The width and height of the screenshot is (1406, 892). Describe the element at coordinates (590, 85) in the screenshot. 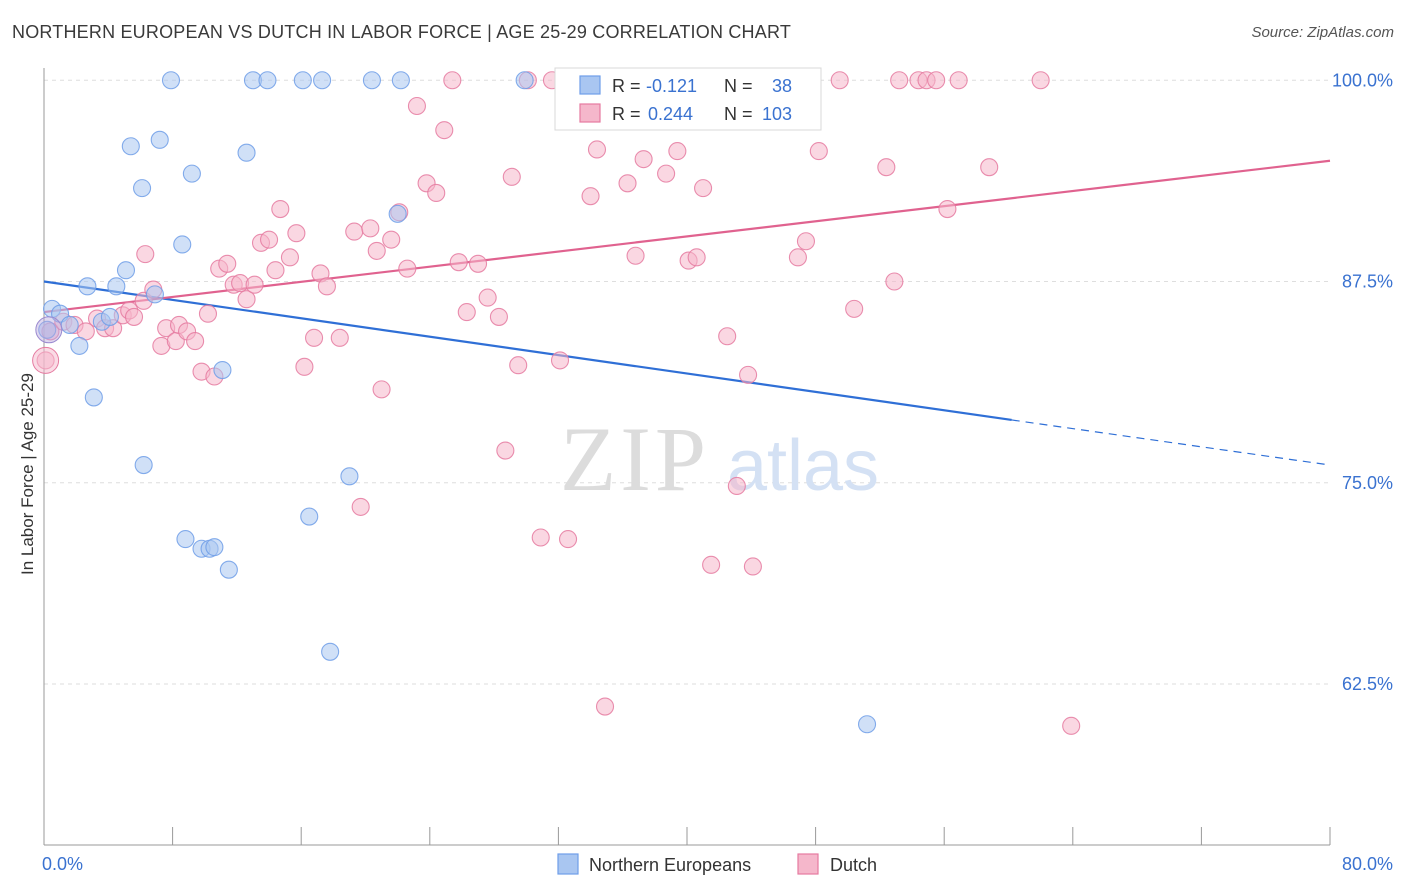

I see `stats-swatch-northern` at that location.